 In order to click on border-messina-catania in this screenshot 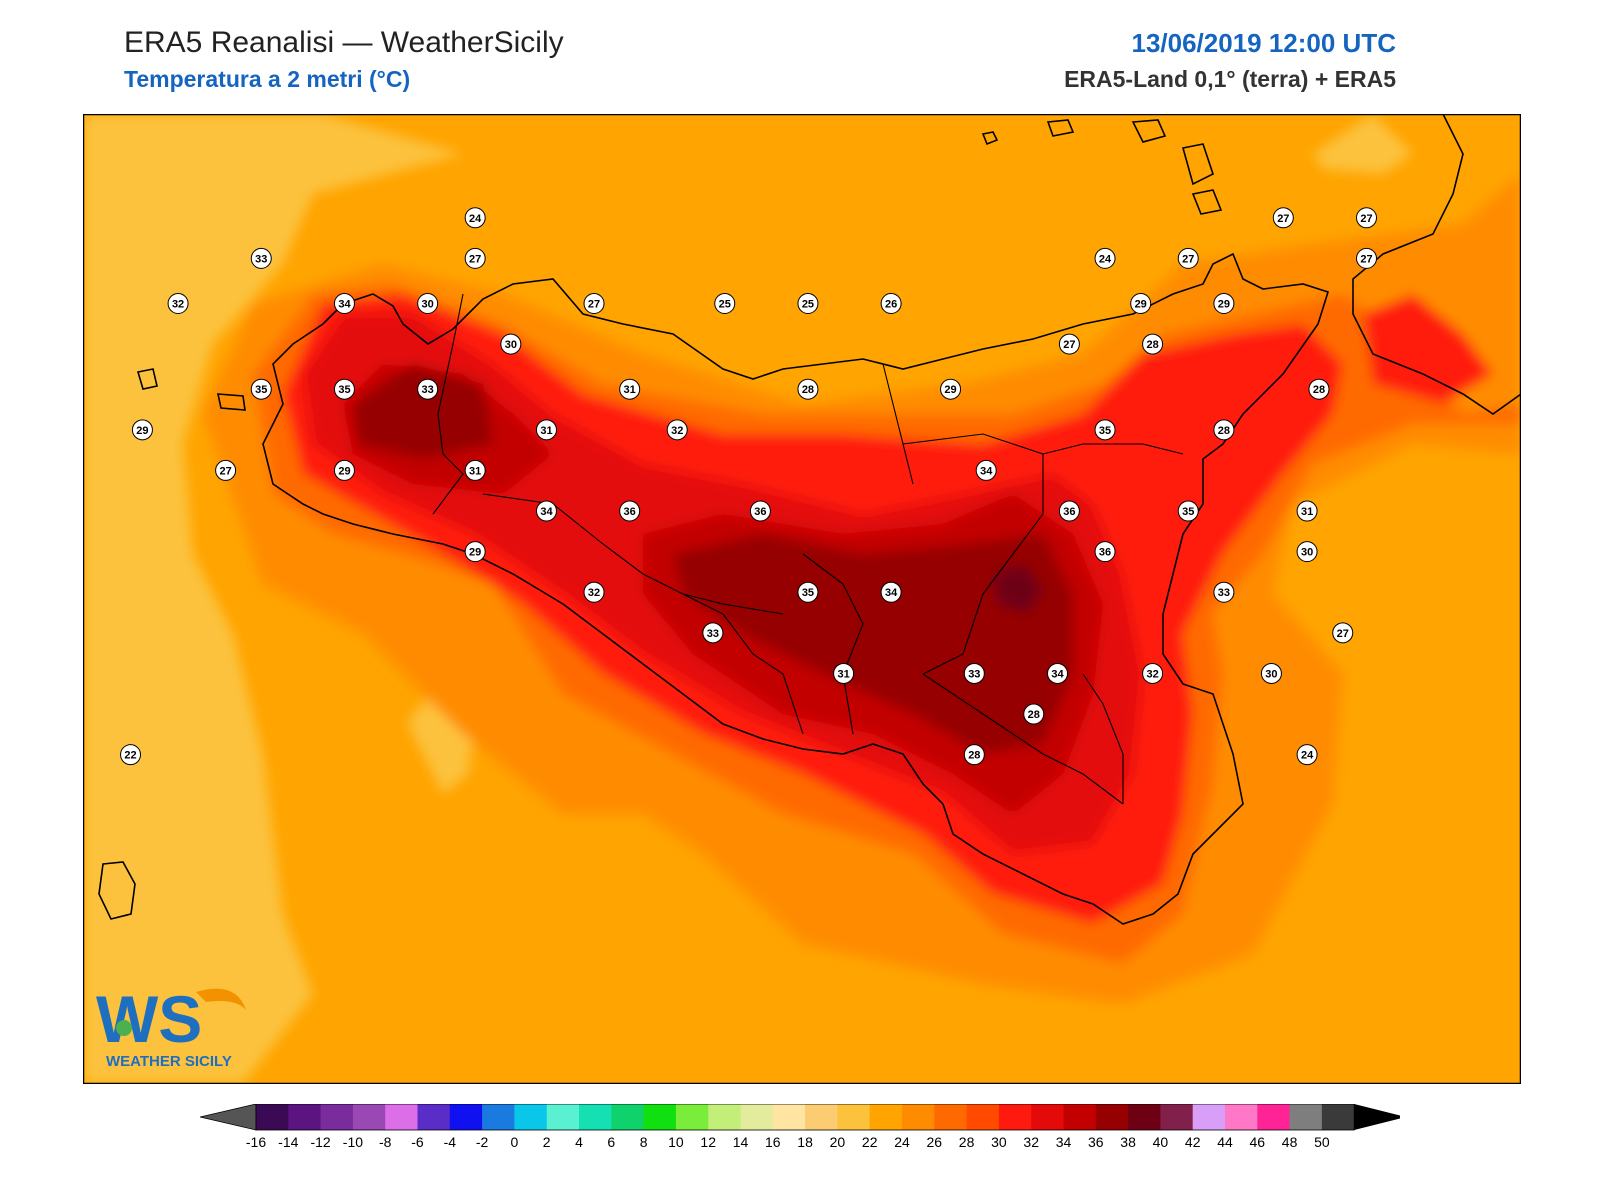, I will do `click(1113, 449)`.